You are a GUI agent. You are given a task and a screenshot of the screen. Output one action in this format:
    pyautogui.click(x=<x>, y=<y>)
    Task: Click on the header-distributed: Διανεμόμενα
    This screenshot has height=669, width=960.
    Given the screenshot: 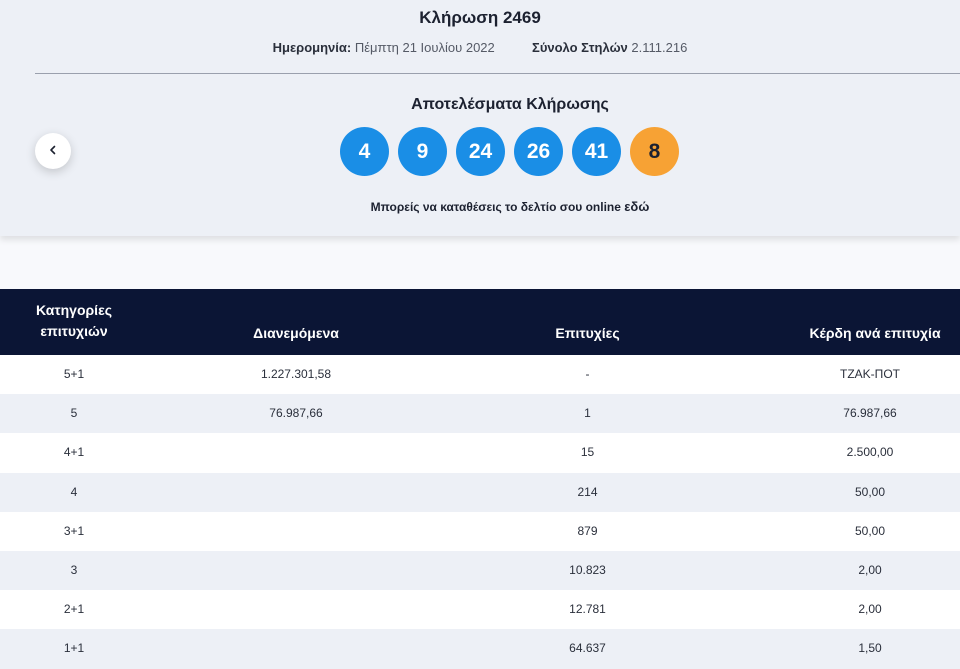 What is the action you would take?
    pyautogui.click(x=296, y=333)
    